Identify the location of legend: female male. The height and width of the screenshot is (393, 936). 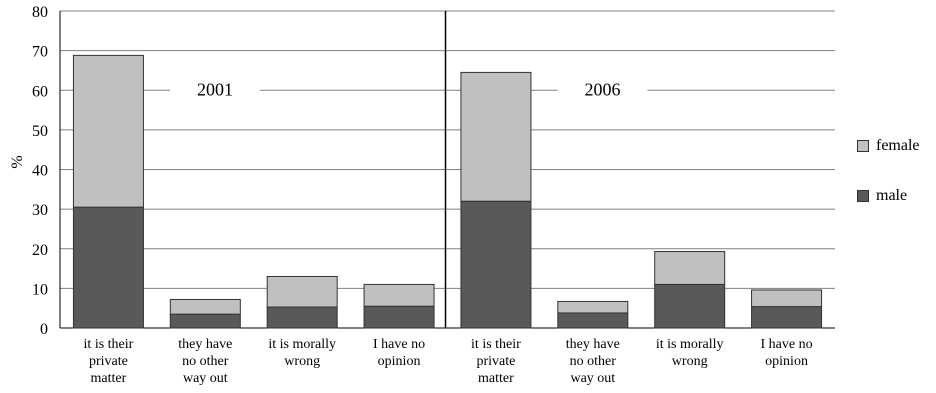
(888, 186).